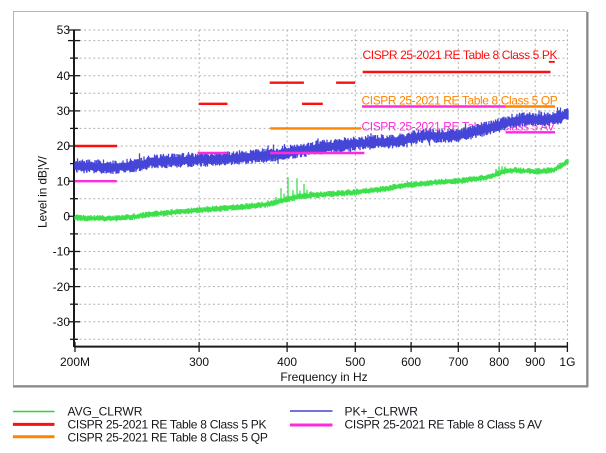  What do you see at coordinates (382, 412) in the screenshot?
I see `svg-text: PK+_CLRWR` at bounding box center [382, 412].